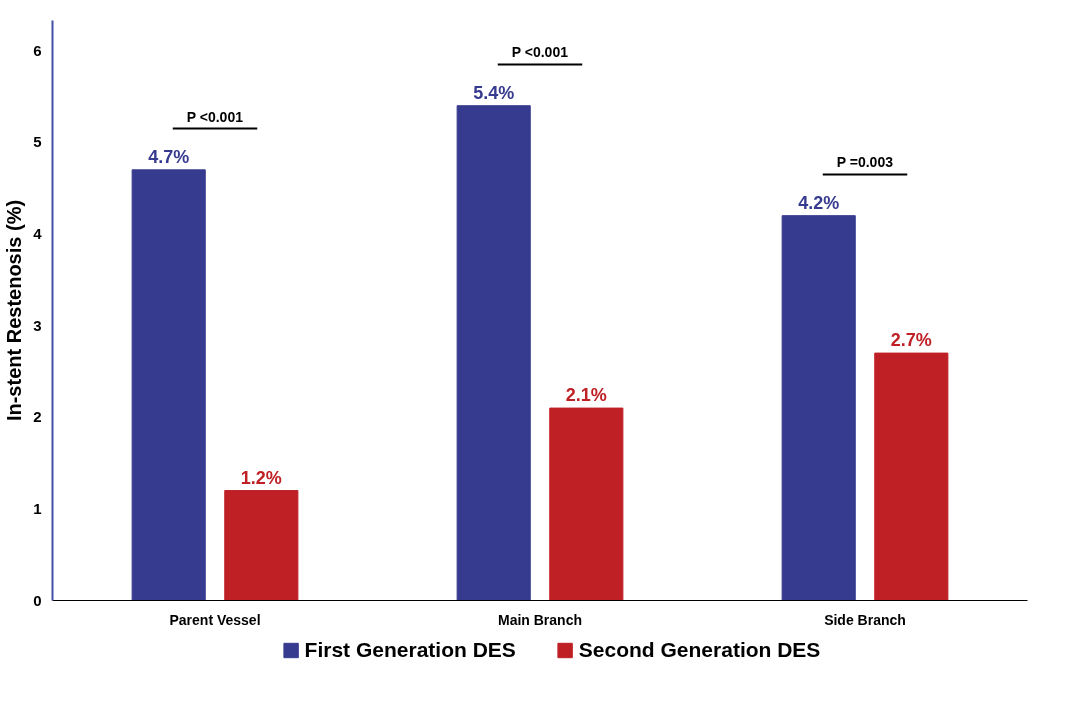 Image resolution: width=1082 pixels, height=711 pixels. Describe the element at coordinates (410, 650) in the screenshot. I see `legend-label: First Generation DES` at that location.